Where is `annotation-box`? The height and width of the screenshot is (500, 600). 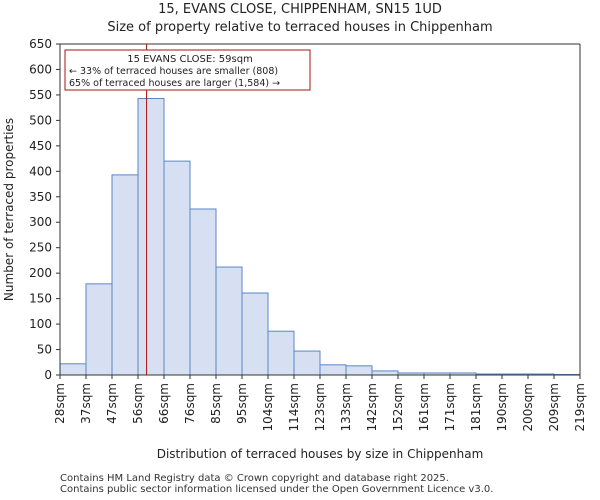
annotation-box is located at coordinates (187, 70).